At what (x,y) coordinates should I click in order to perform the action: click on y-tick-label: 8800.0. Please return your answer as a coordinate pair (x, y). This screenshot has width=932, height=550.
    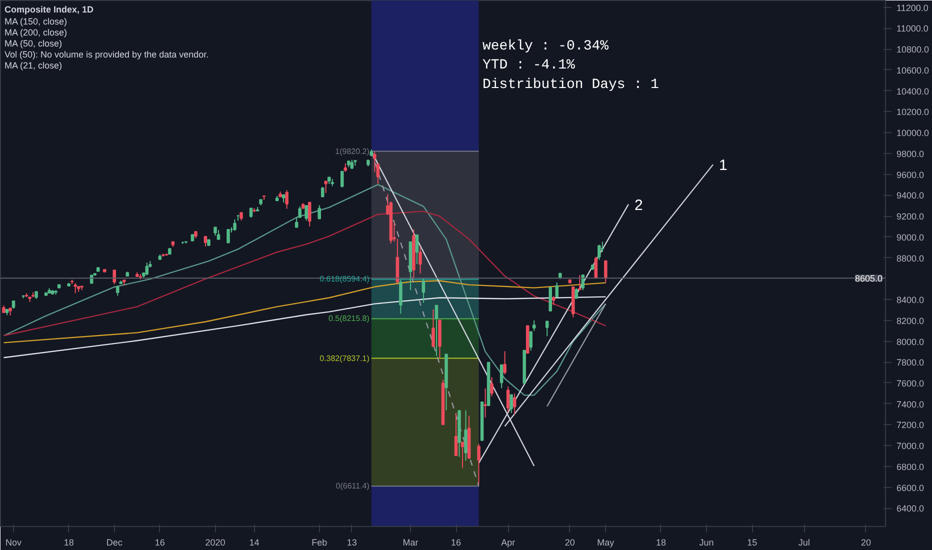
    Looking at the image, I should click on (910, 258).